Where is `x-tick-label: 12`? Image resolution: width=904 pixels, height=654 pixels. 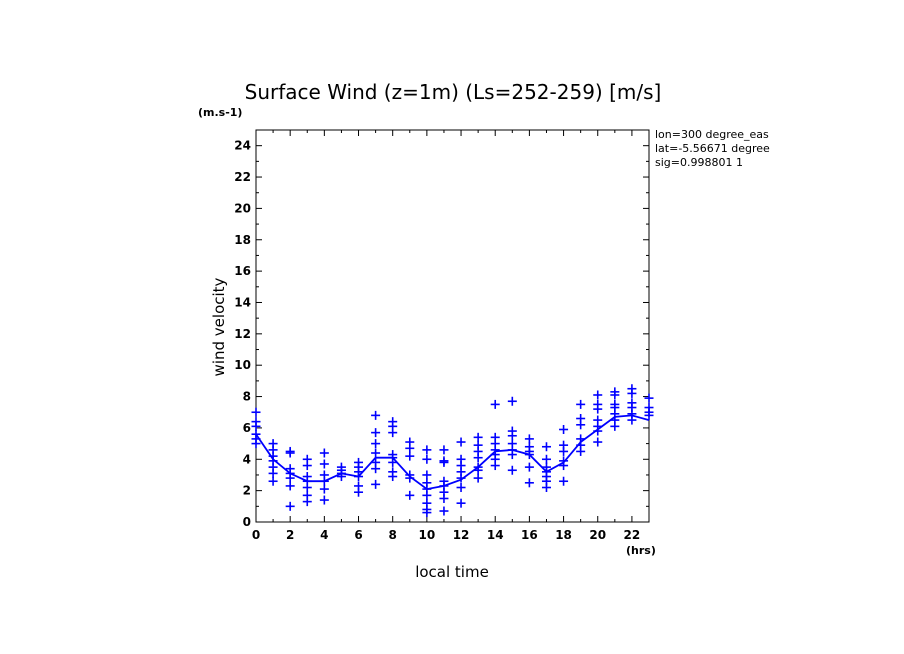 x-tick-label: 12 is located at coordinates (461, 535).